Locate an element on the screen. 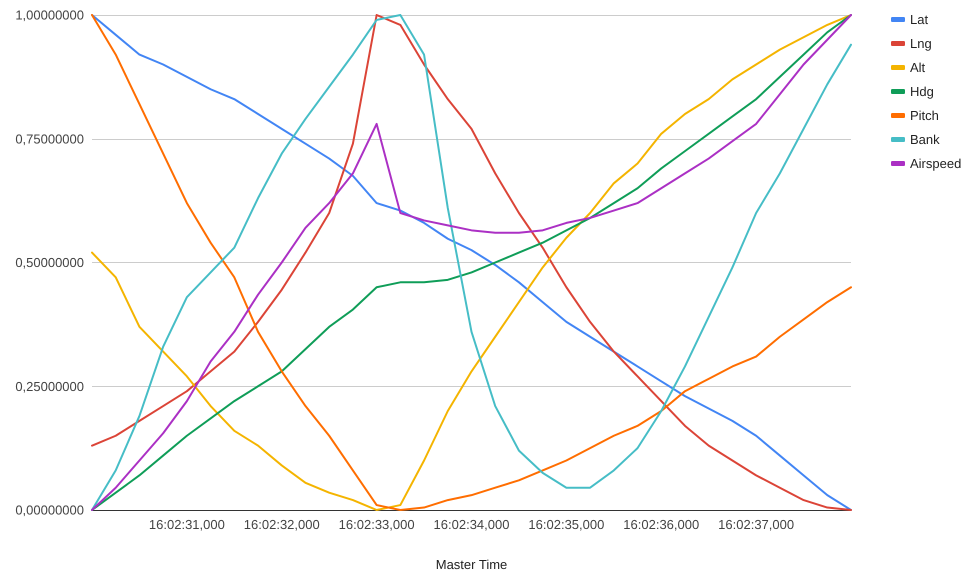 Image resolution: width=971 pixels, height=576 pixels. legend-label: Airspeed is located at coordinates (936, 163).